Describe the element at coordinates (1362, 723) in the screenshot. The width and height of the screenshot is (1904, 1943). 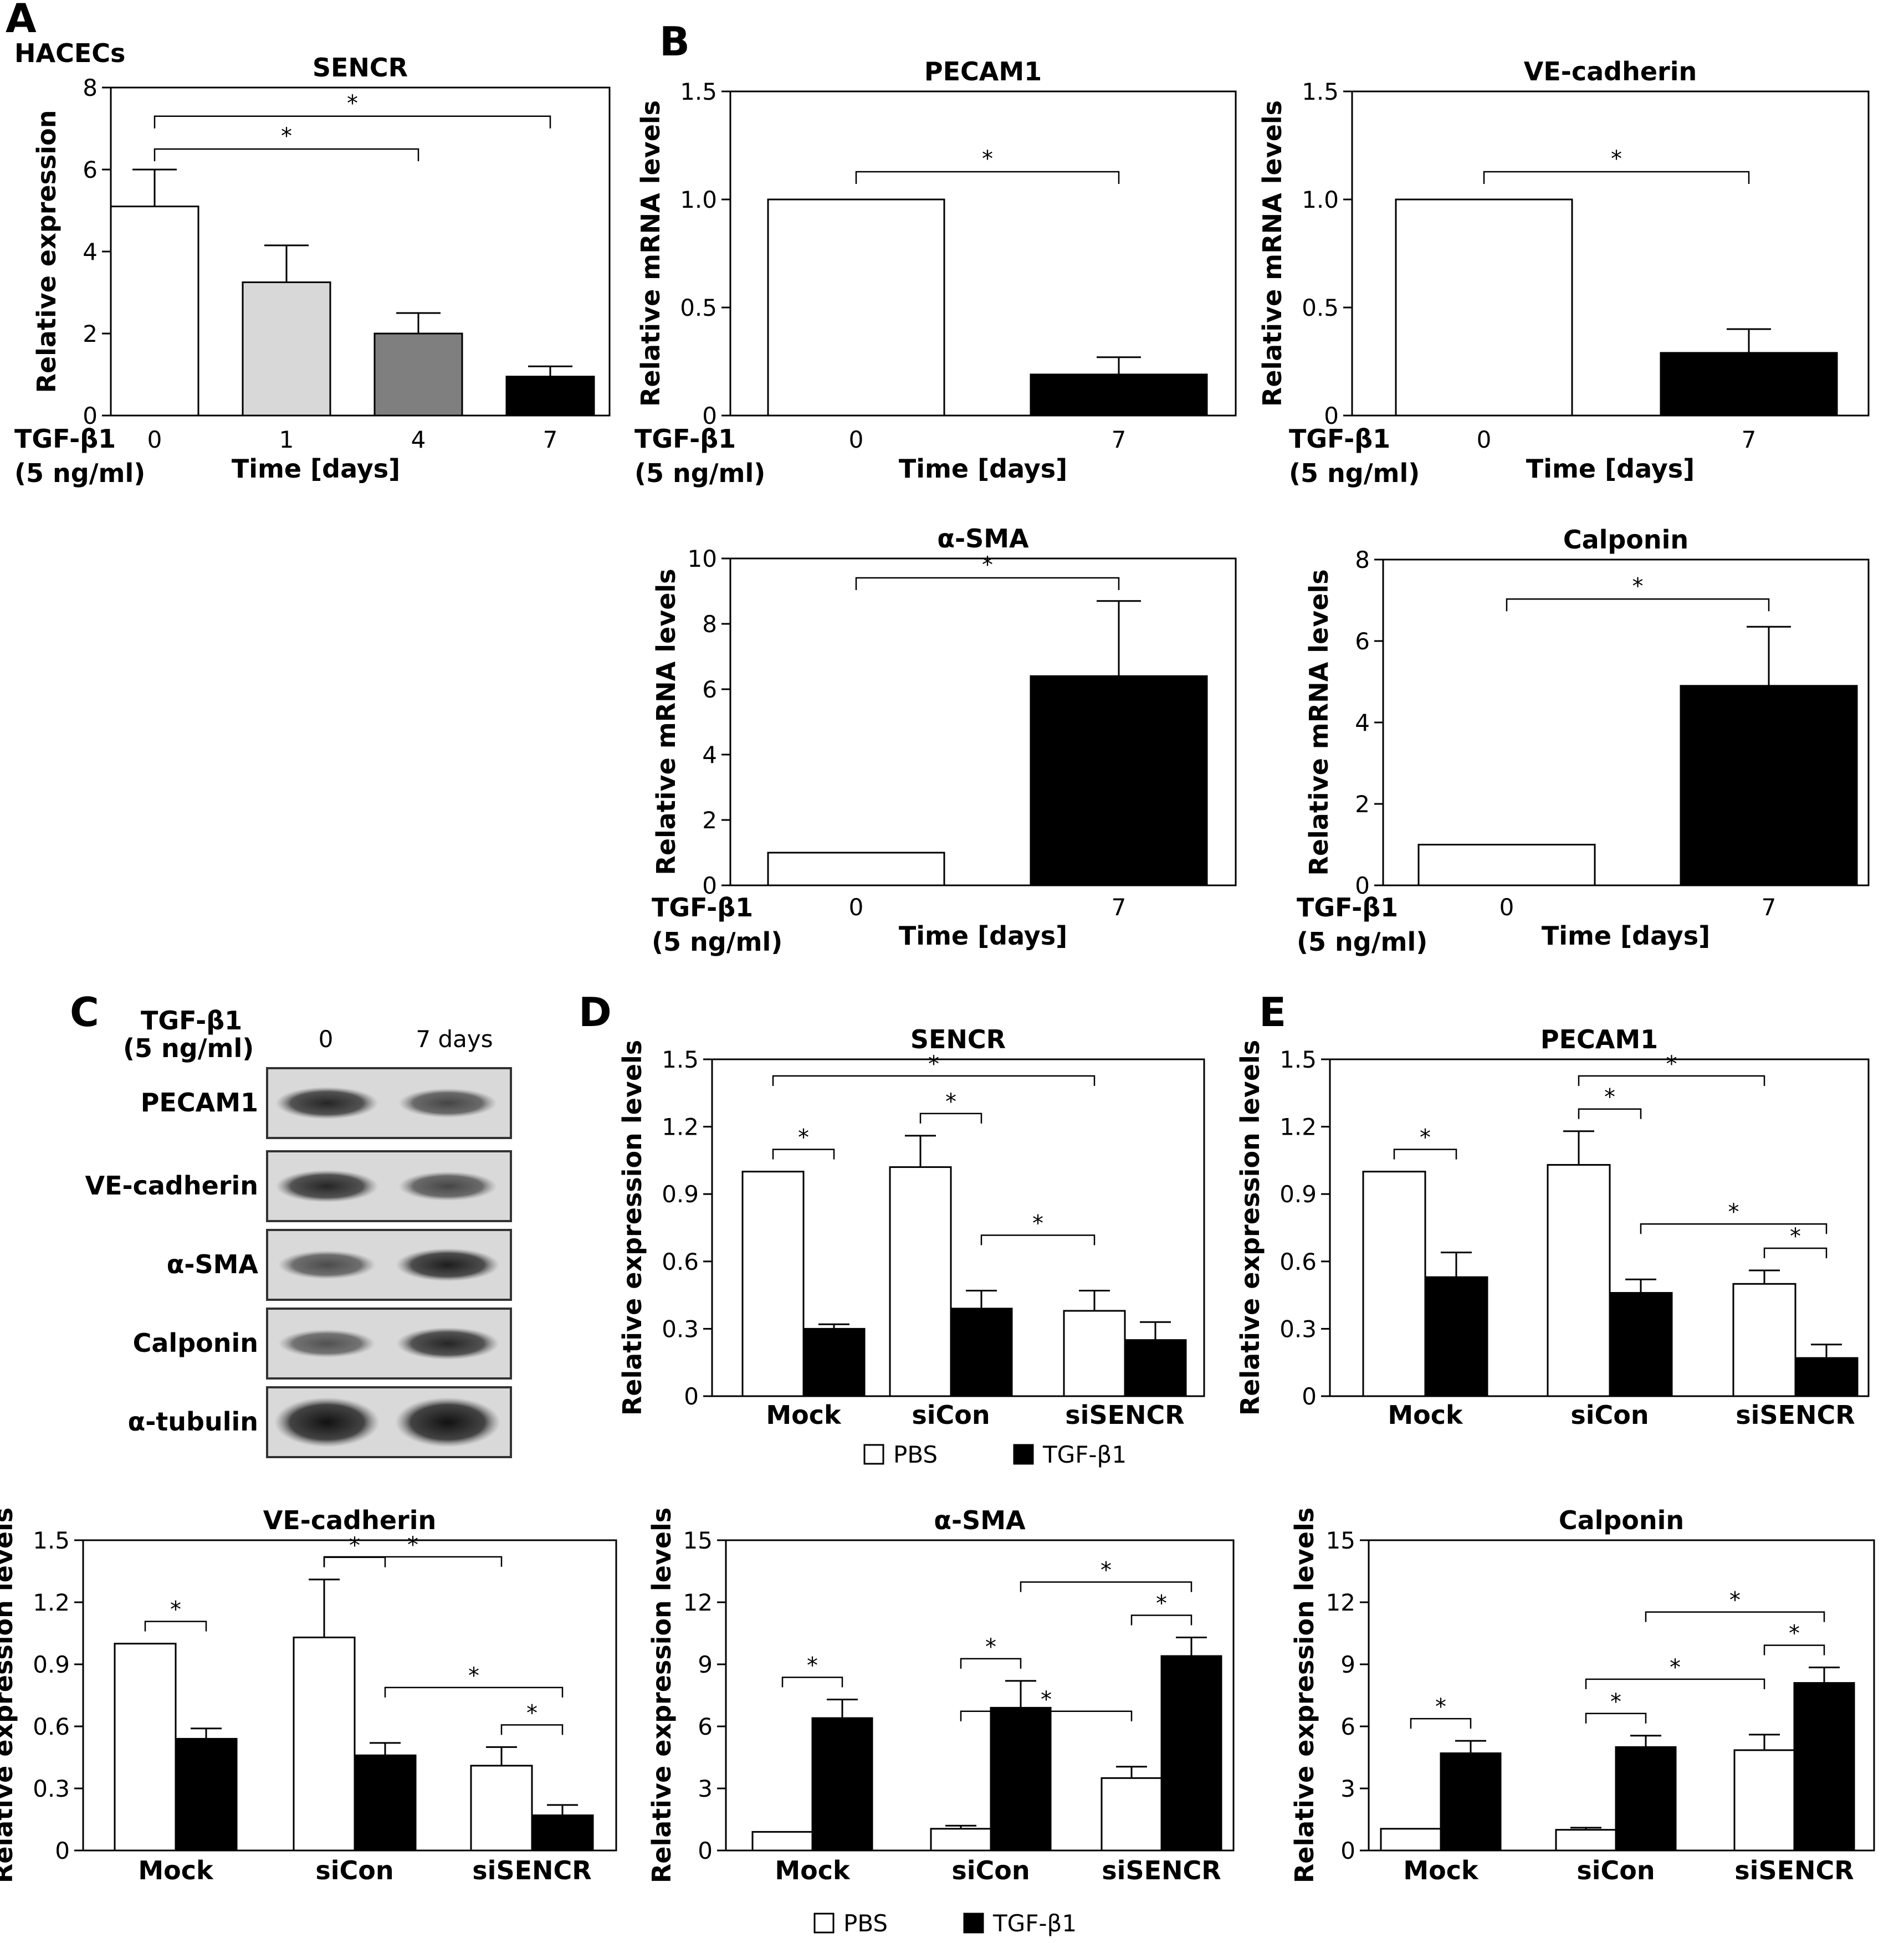
I see `y-tick-label: 4` at that location.